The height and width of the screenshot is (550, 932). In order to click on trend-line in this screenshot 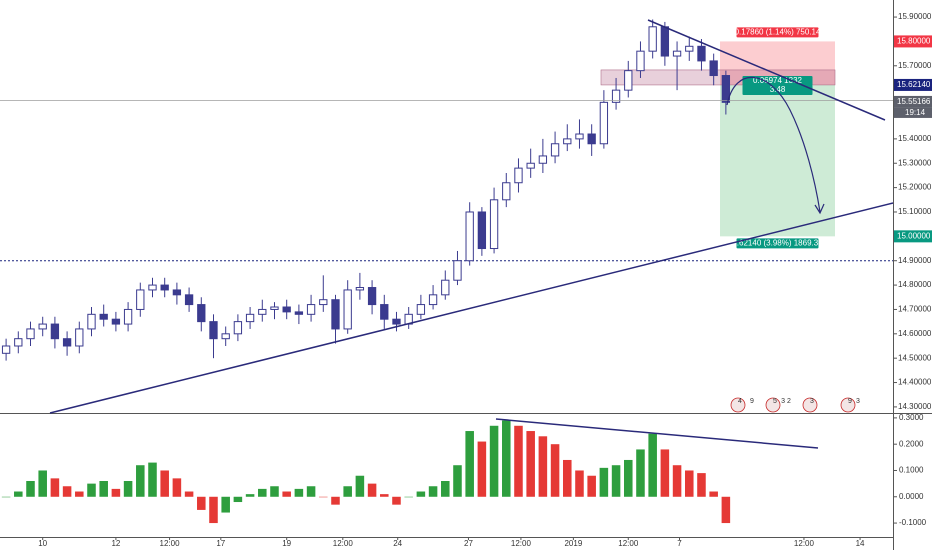, I will do `click(657, 433)`.